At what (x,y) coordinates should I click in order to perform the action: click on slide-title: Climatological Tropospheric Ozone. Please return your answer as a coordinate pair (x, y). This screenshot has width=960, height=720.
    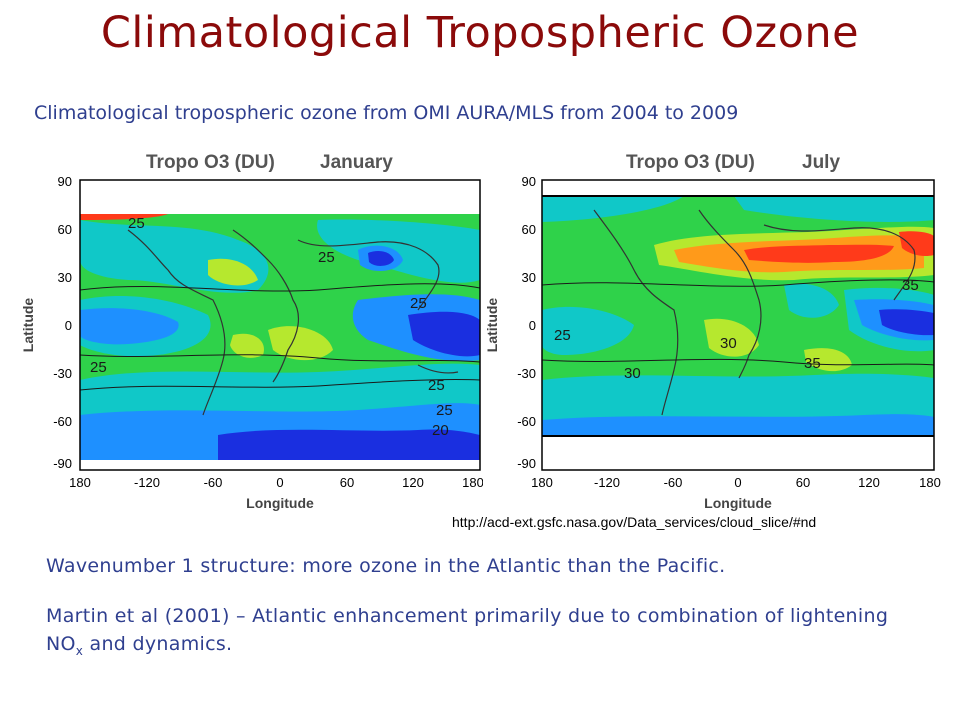
    Looking at the image, I should click on (480, 33).